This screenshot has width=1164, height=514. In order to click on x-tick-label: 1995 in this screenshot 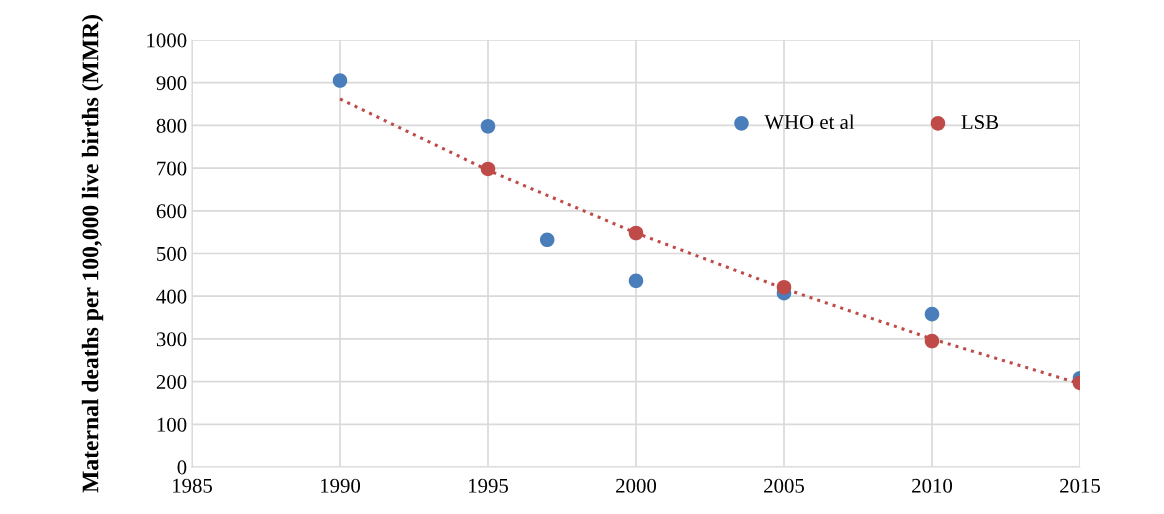, I will do `click(489, 485)`.